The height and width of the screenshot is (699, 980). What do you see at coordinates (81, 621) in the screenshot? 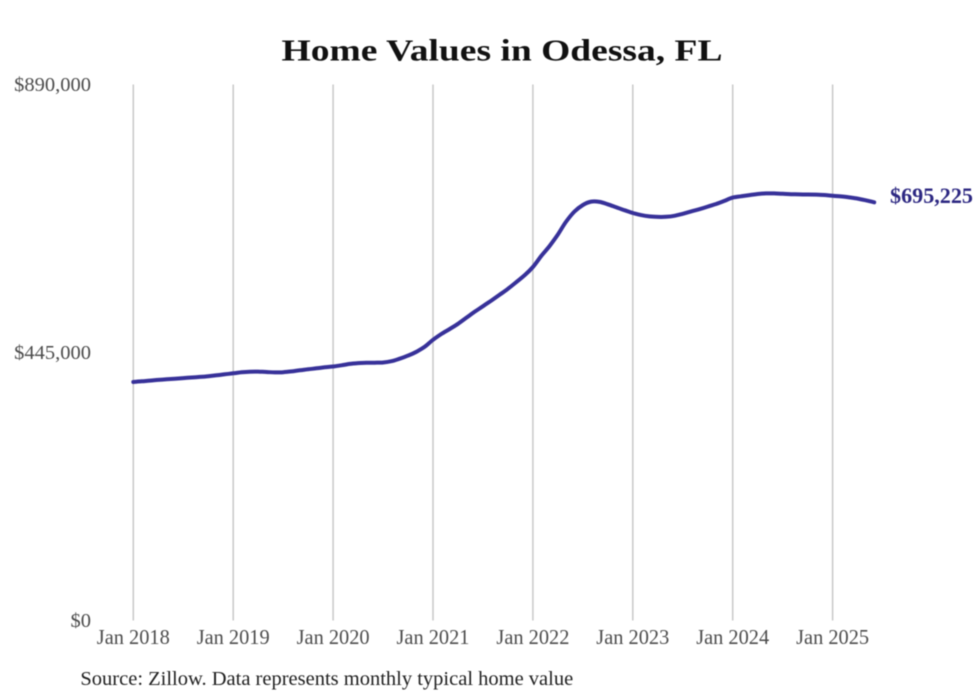
I see `svg-text: $0` at bounding box center [81, 621].